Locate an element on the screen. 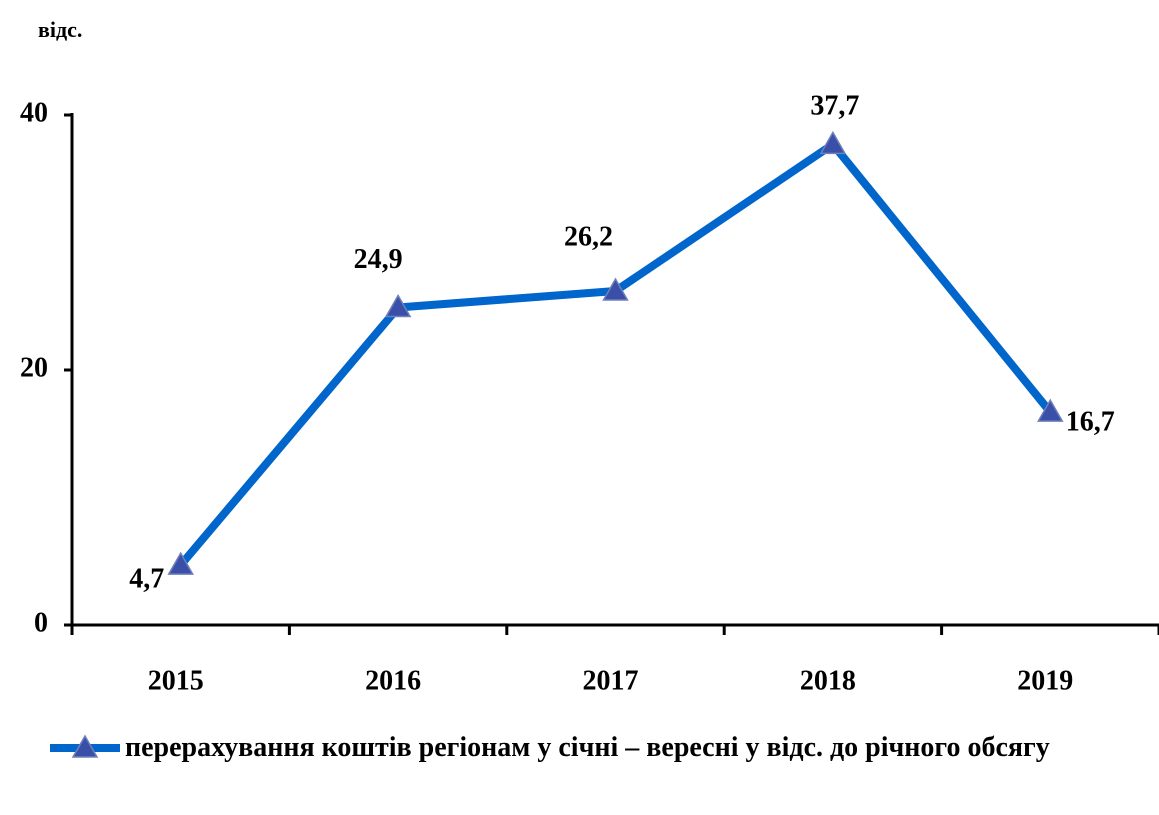 The height and width of the screenshot is (815, 1159). data-label: 24,9 is located at coordinates (378, 259).